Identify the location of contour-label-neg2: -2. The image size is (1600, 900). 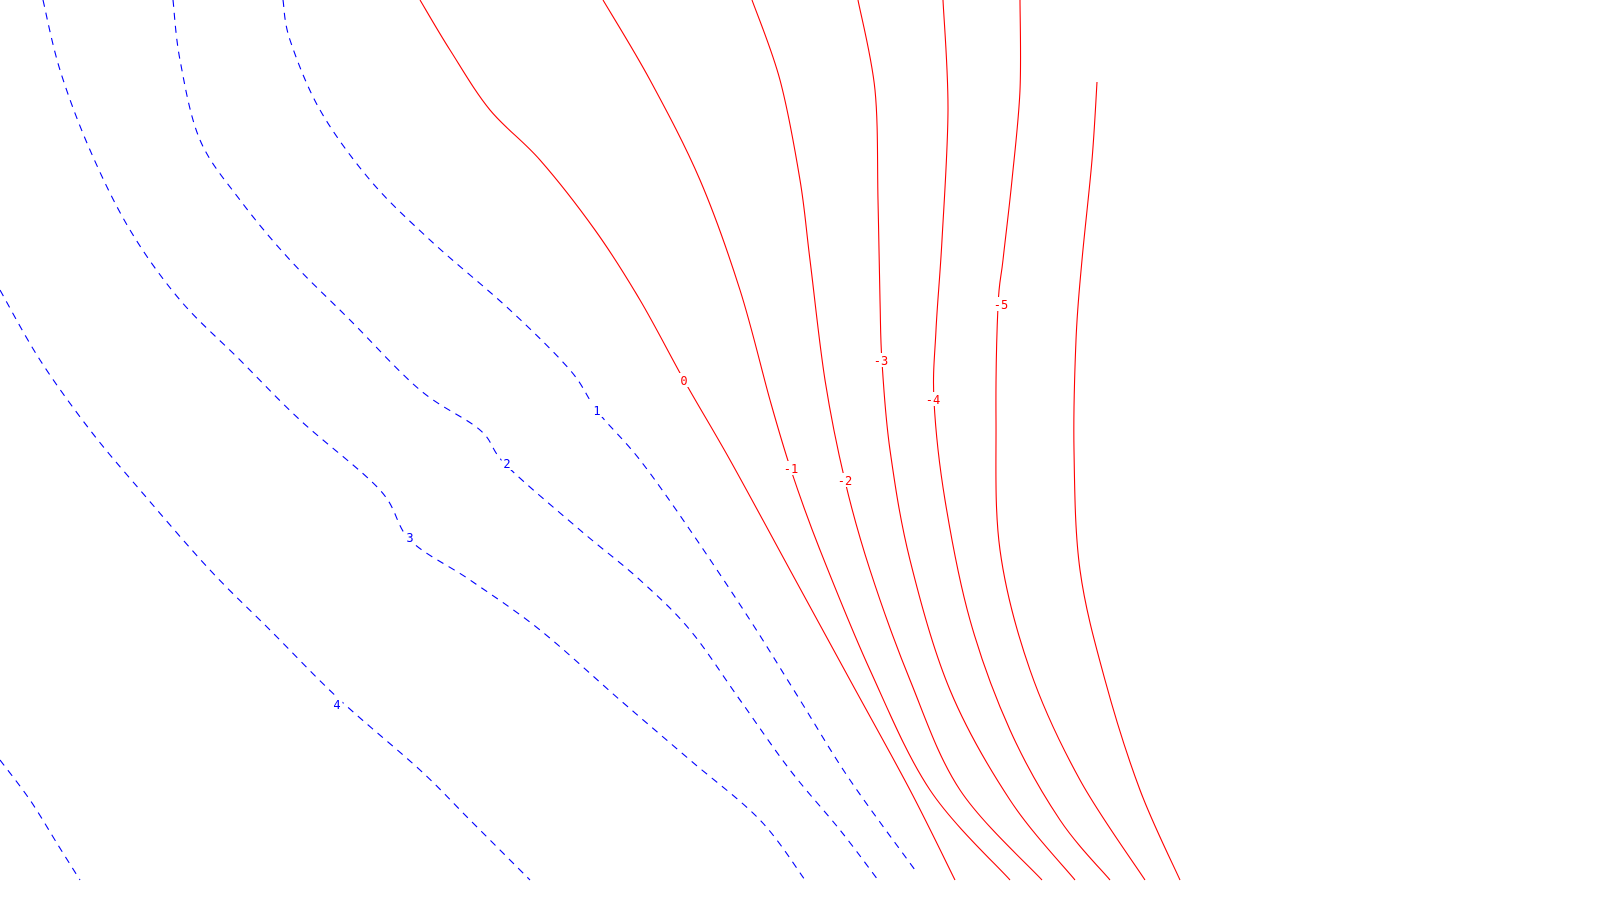
(845, 481).